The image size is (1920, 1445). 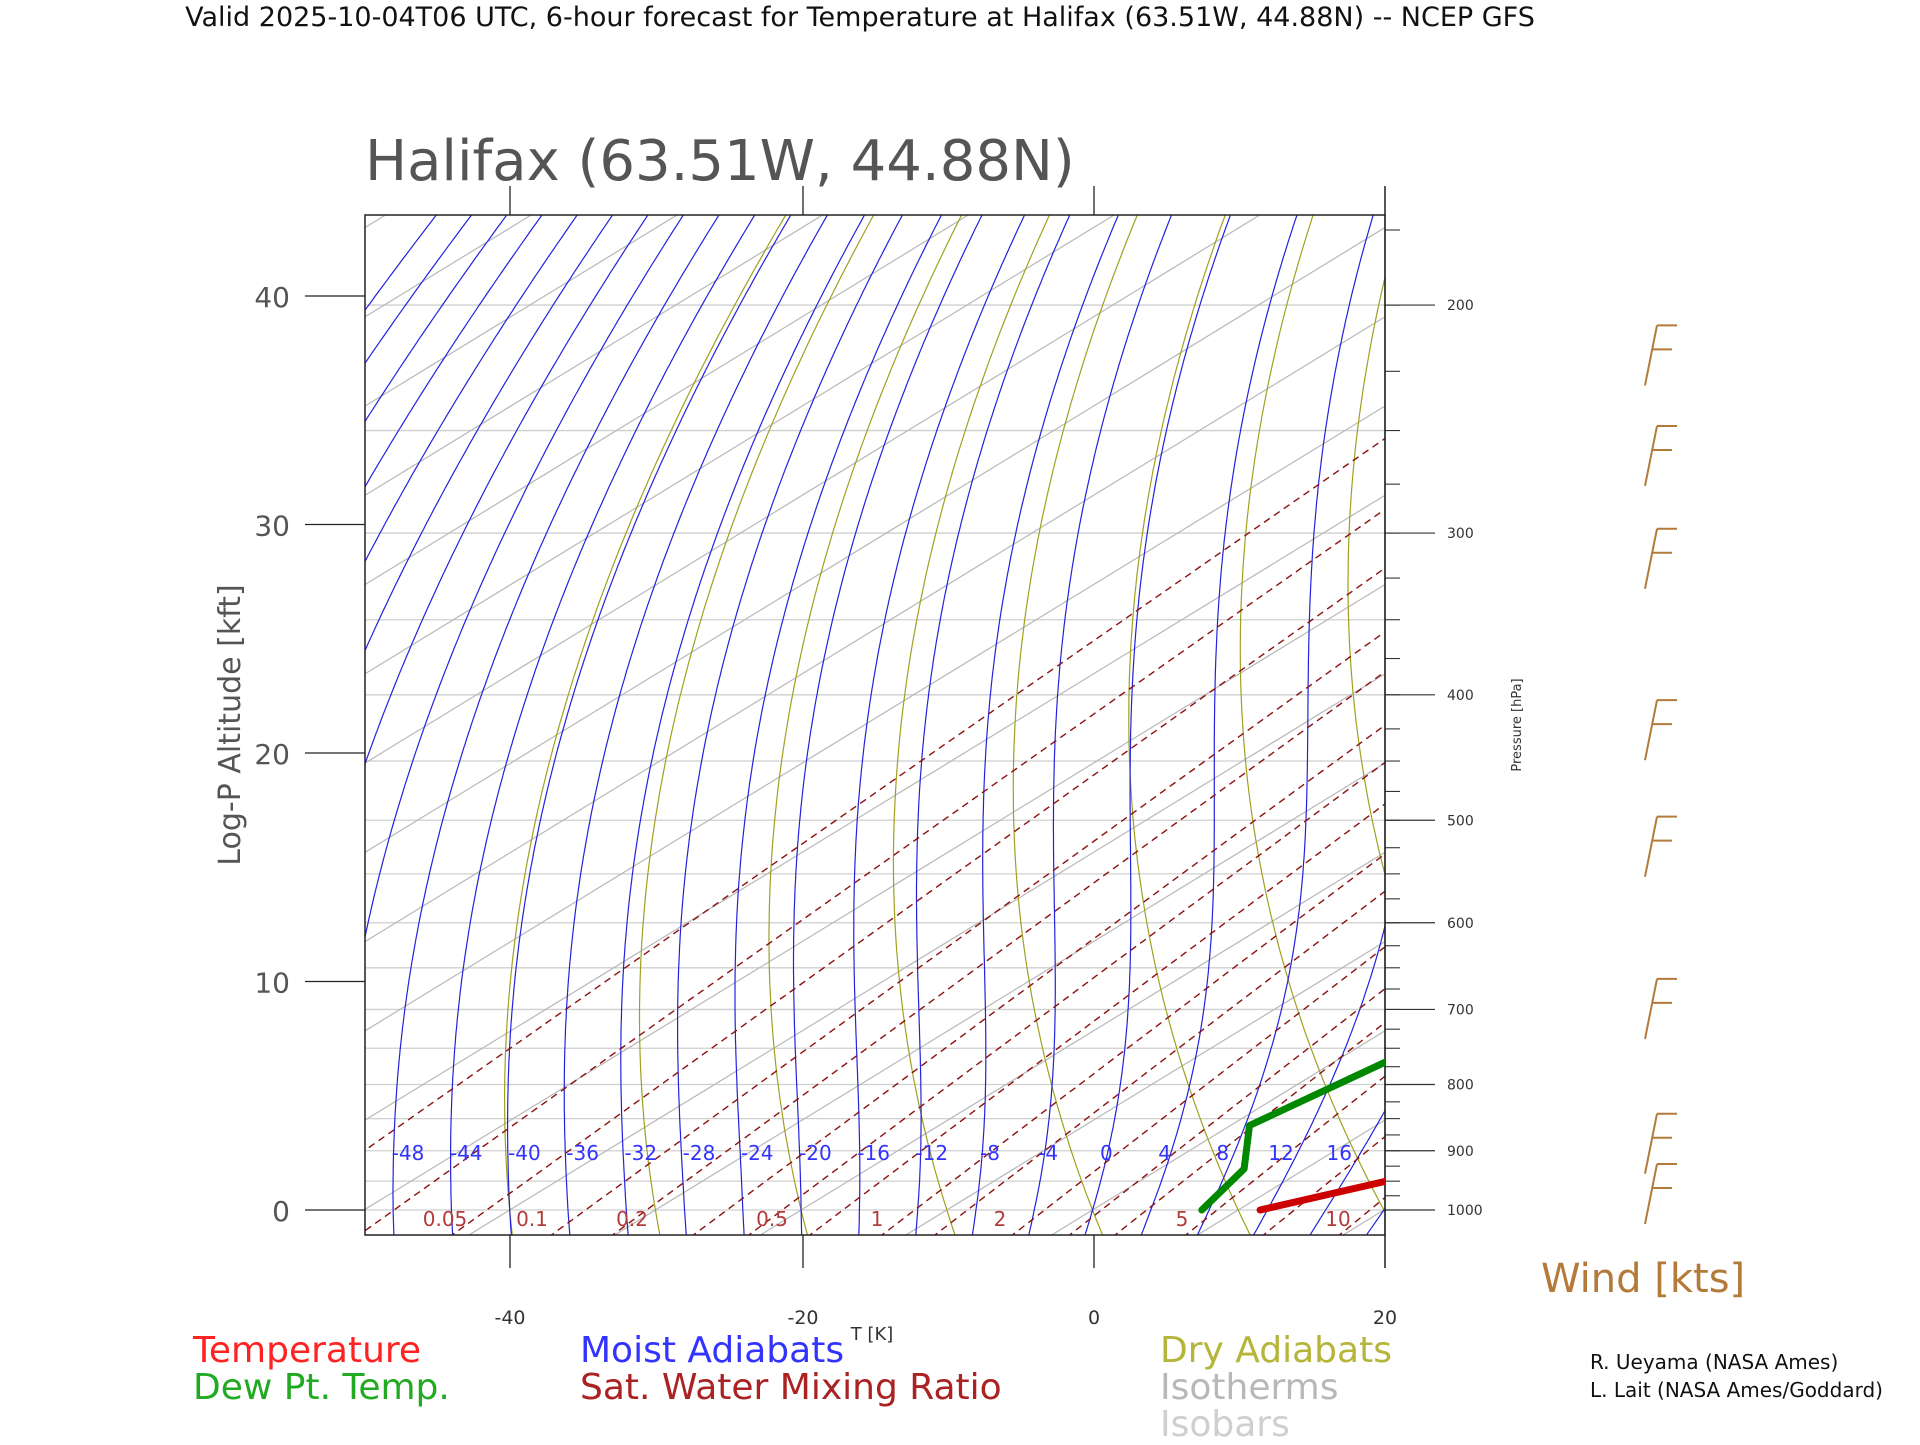 What do you see at coordinates (990, 1153) in the screenshot?
I see `moist-adiabat-label: -8` at bounding box center [990, 1153].